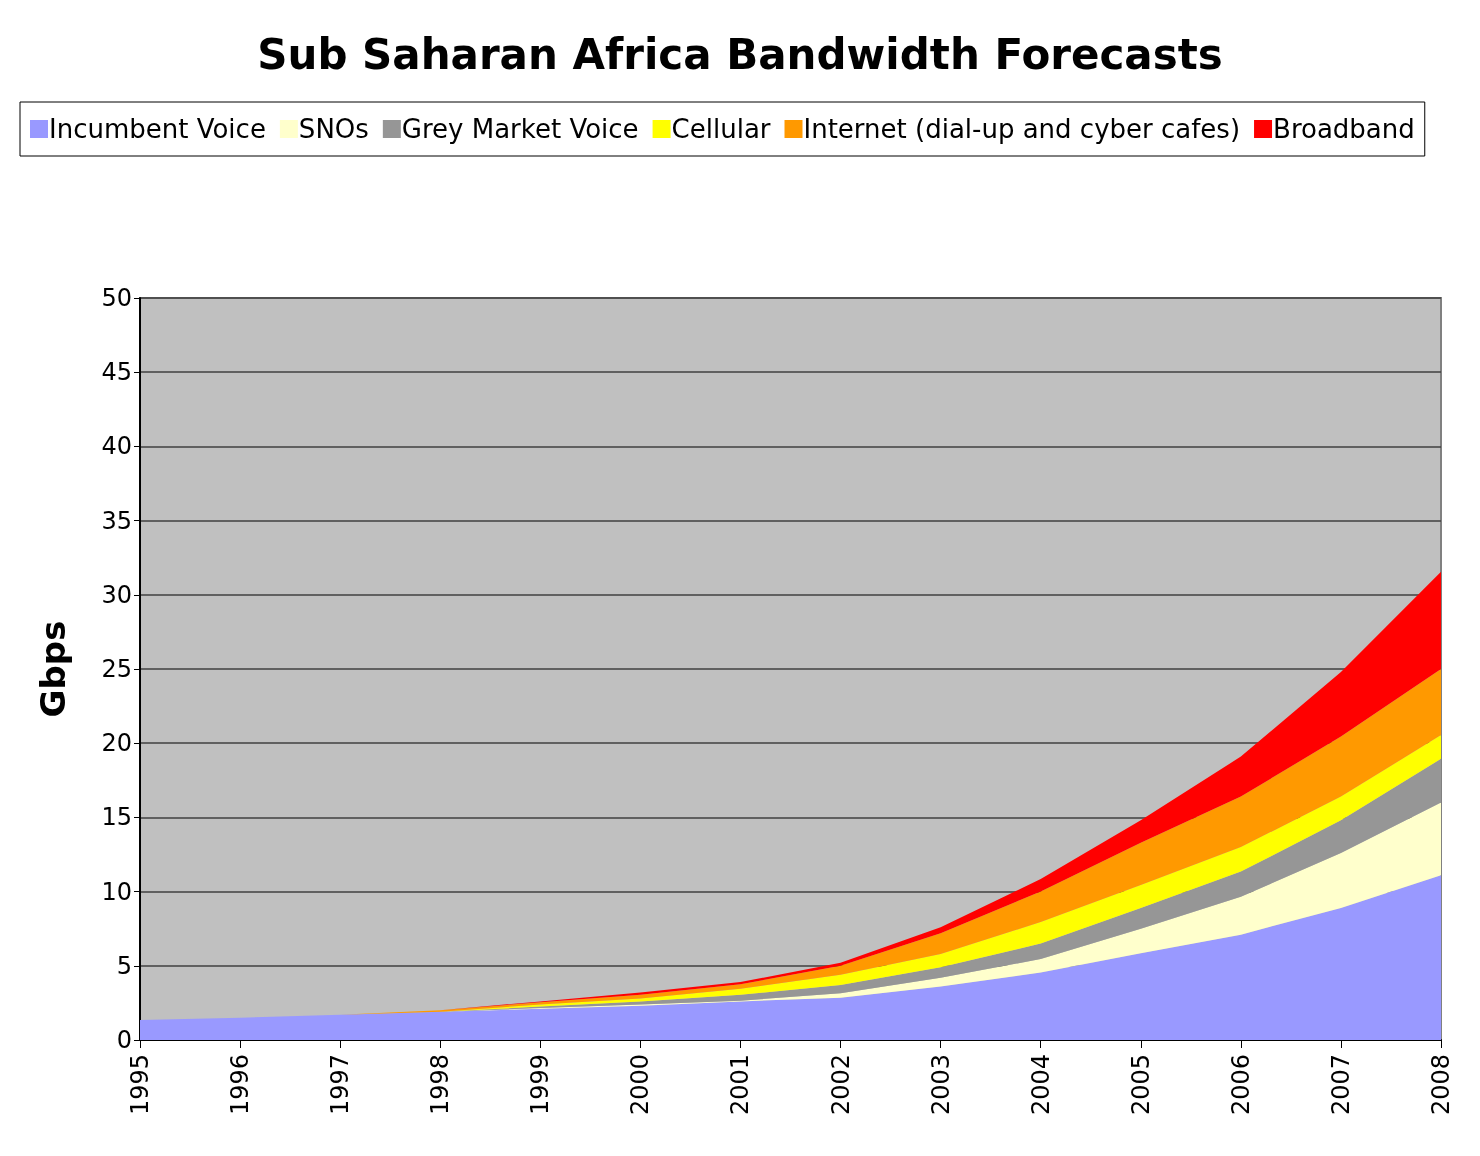  What do you see at coordinates (140, 1085) in the screenshot?
I see `x-tick-label: 1995` at bounding box center [140, 1085].